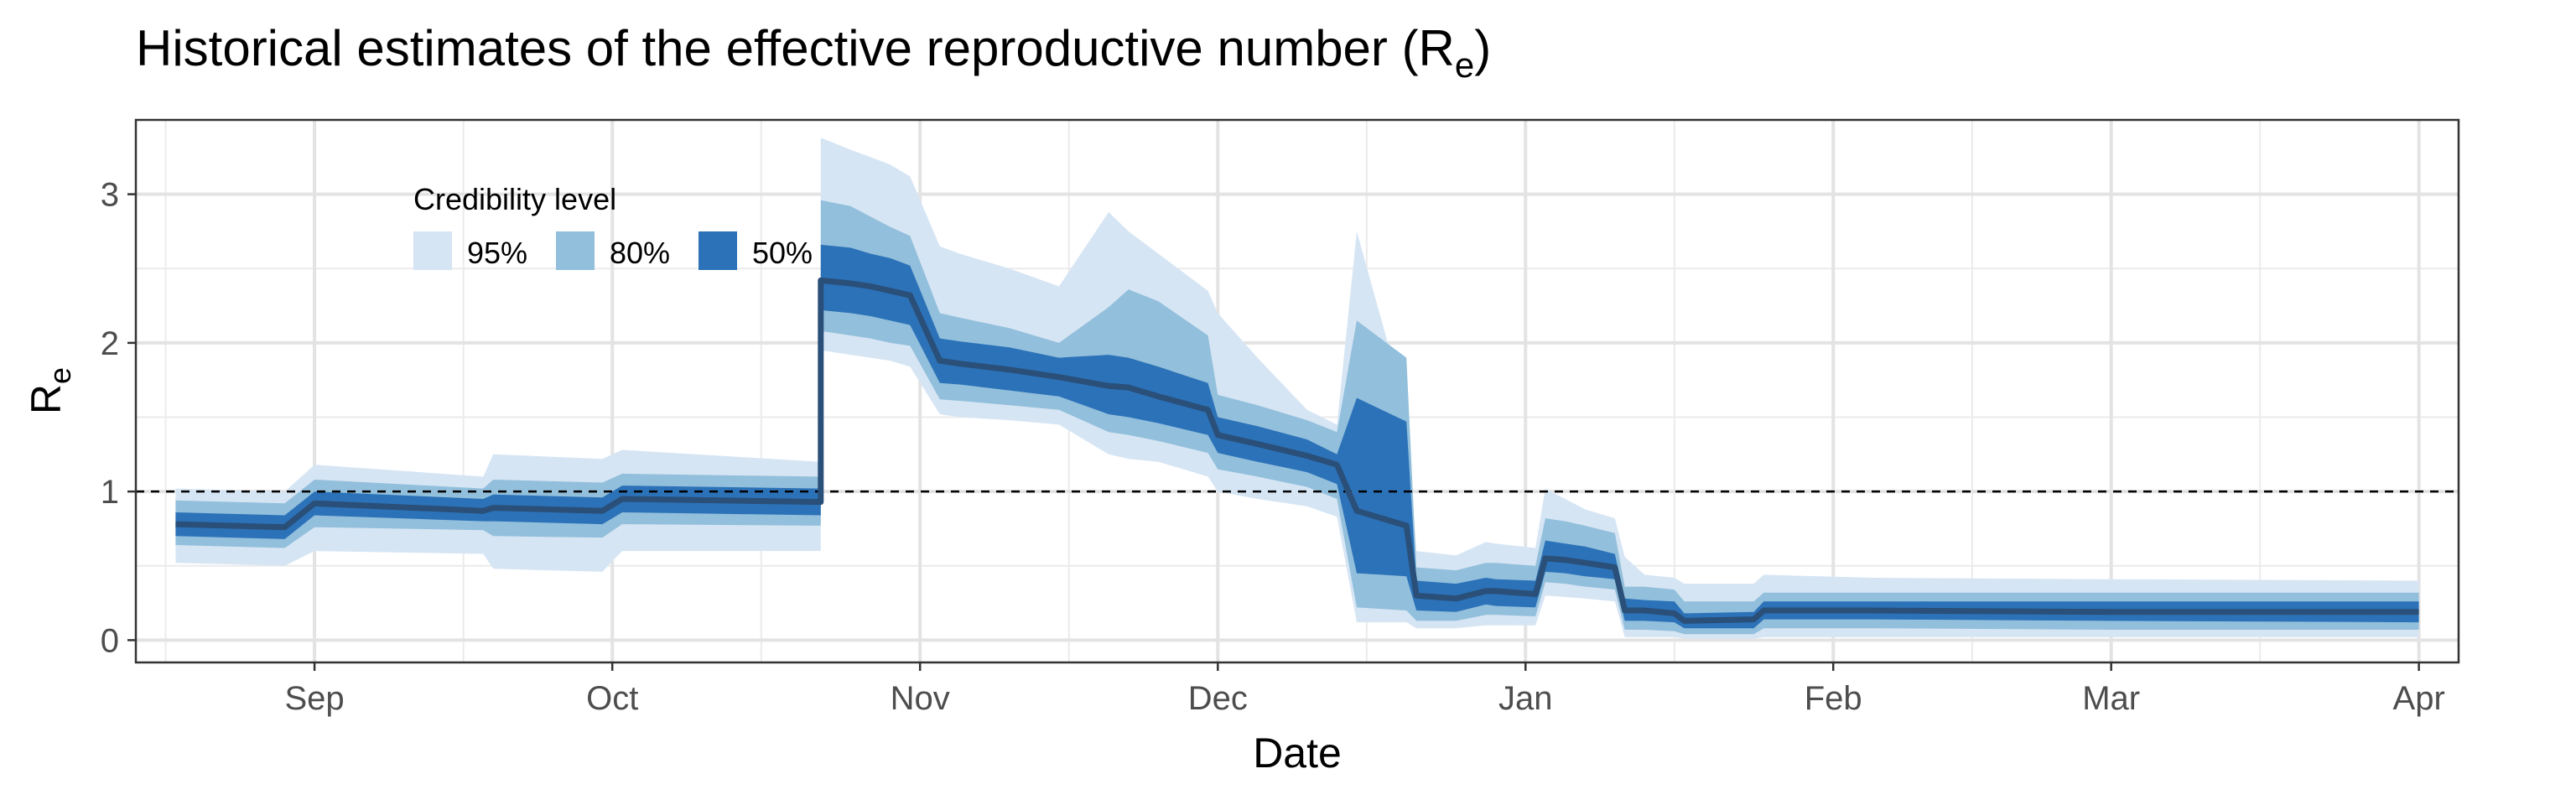  I want to click on x-tick-label: Jan, so click(1525, 698).